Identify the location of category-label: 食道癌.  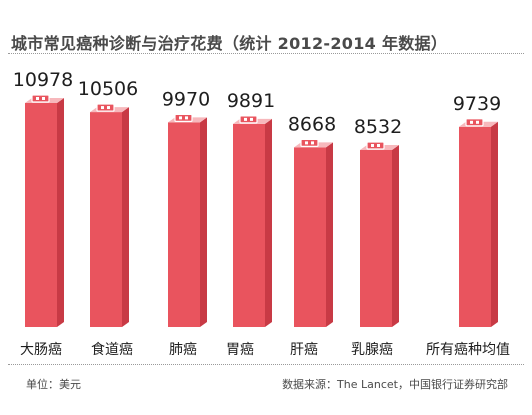
(112, 349).